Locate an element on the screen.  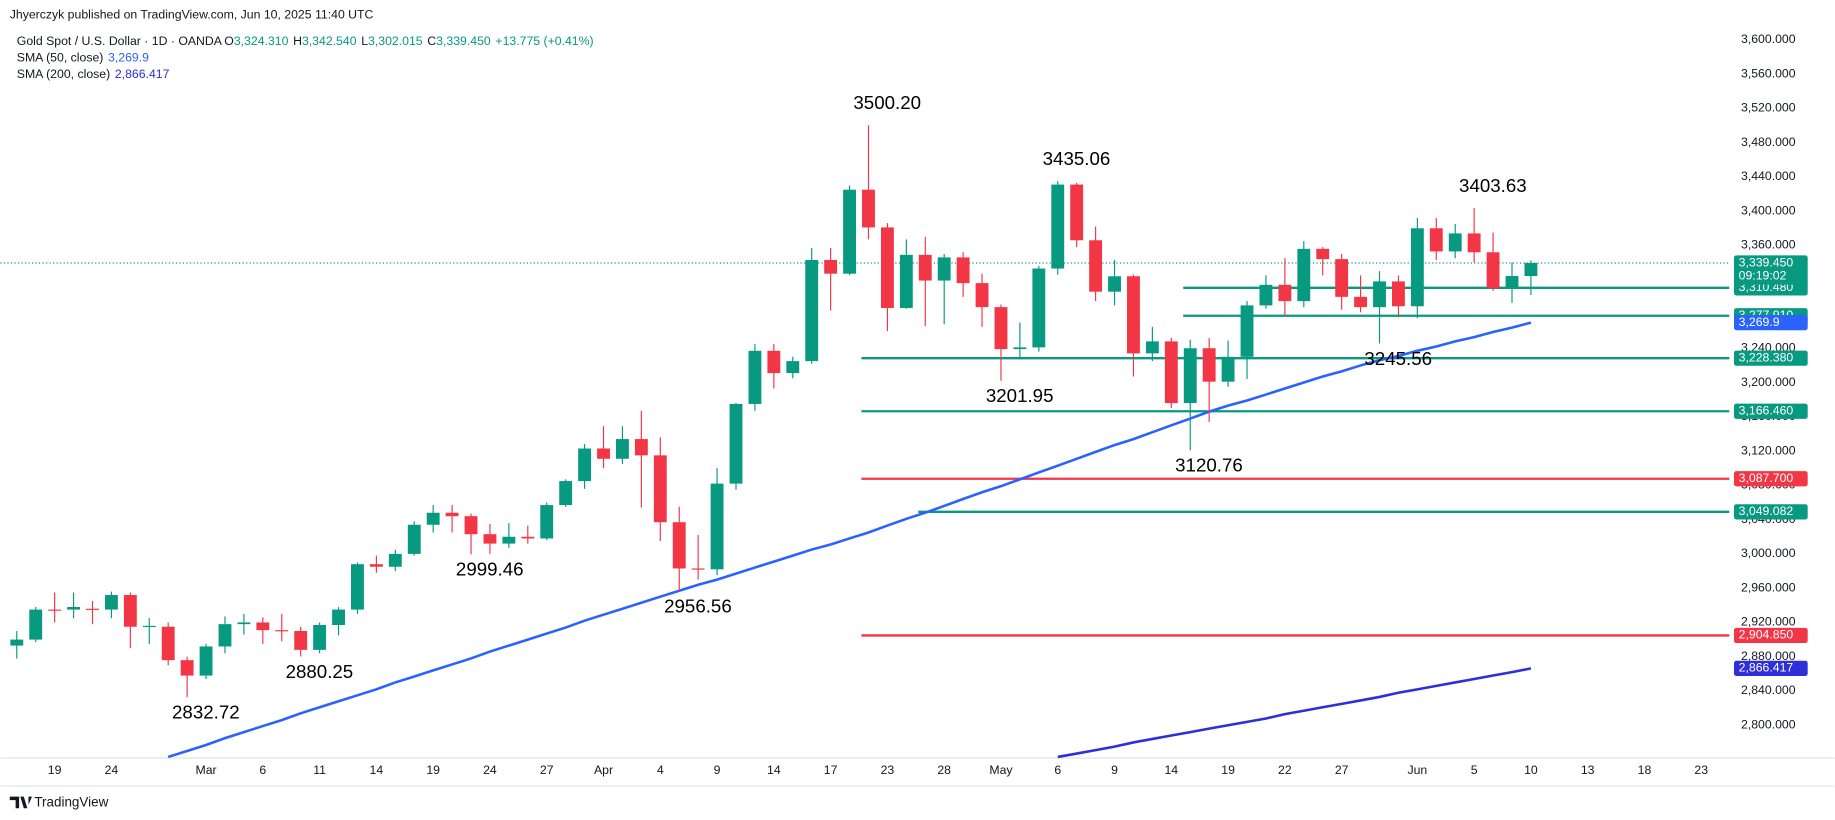
ohlc-value: 3,339.450 is located at coordinates (463, 41).